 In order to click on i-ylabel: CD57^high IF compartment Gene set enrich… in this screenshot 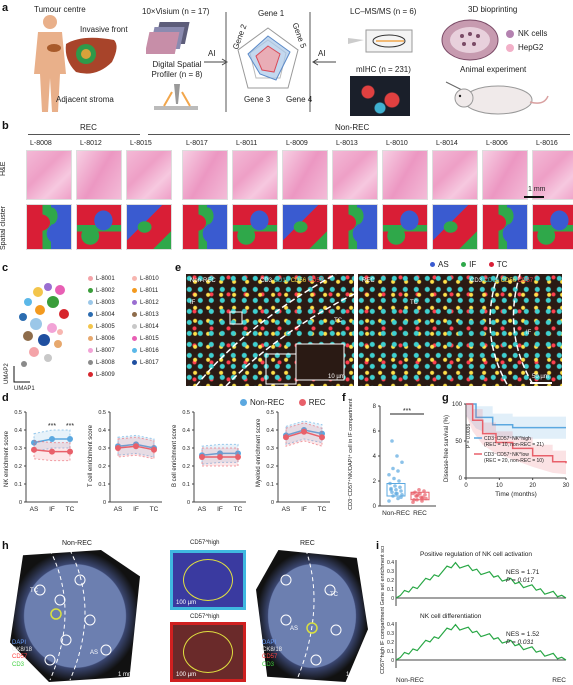, I will do `click(383, 610)`.